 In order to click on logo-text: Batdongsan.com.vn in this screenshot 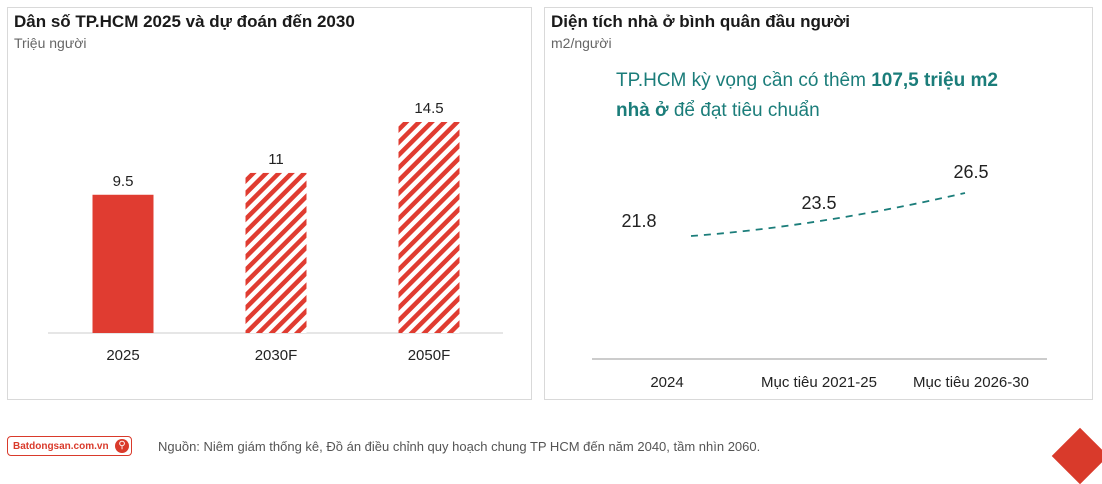, I will do `click(61, 446)`.